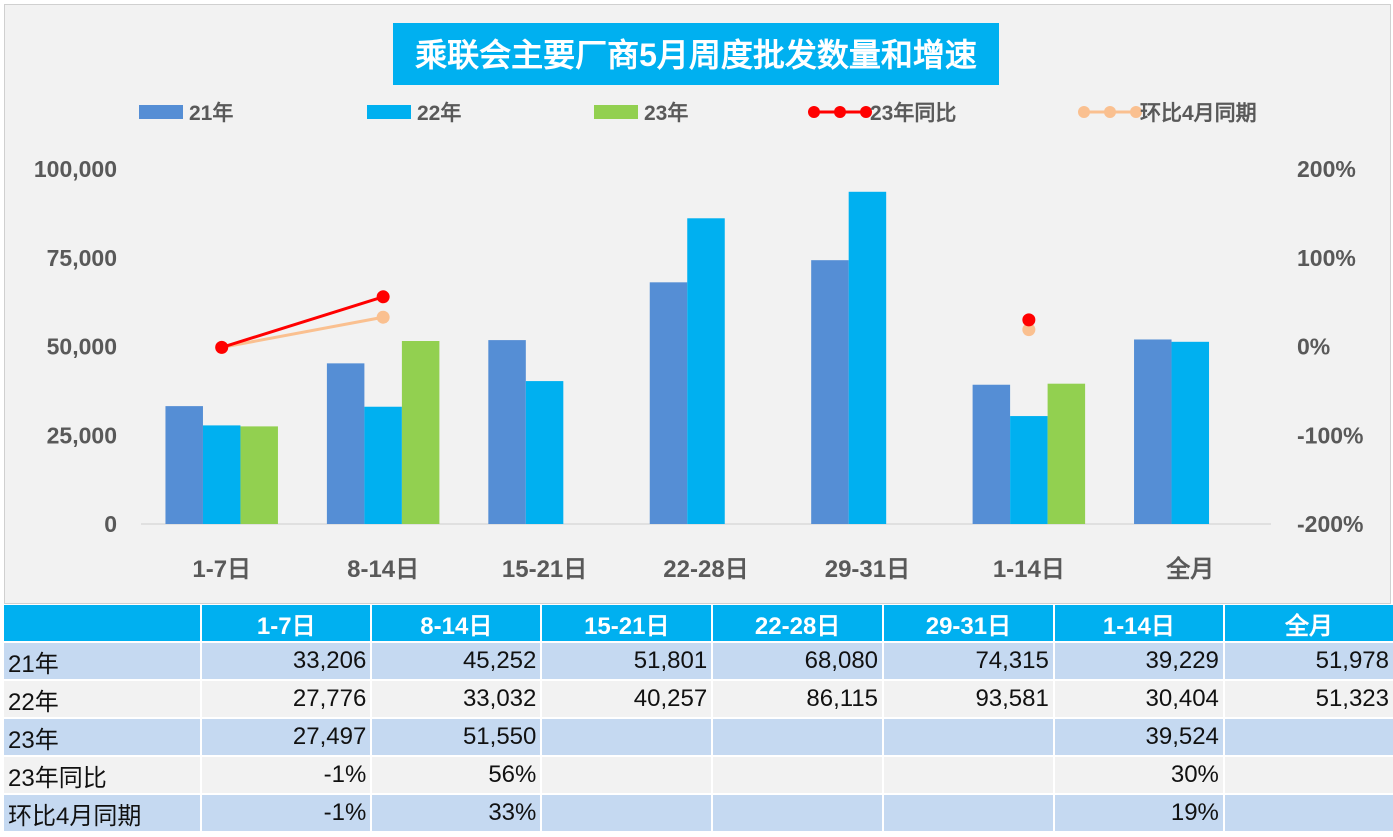  What do you see at coordinates (456, 623) in the screenshot?
I see `table-header-cell: 8-14日` at bounding box center [456, 623].